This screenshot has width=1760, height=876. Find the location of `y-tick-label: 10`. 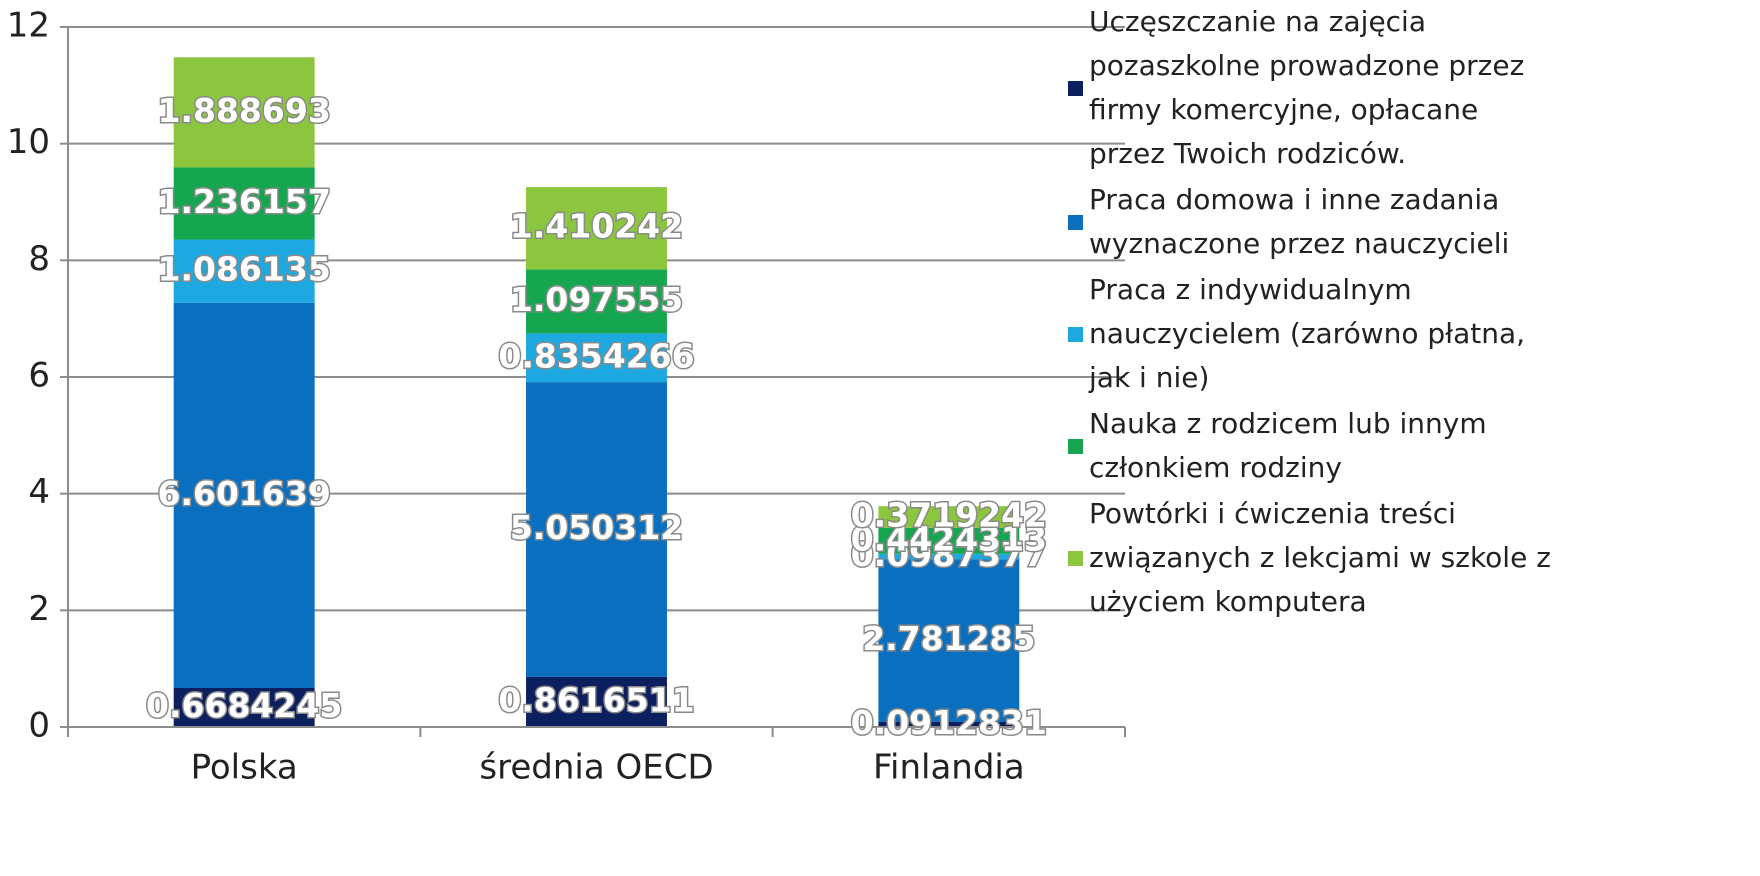

y-tick-label: 10 is located at coordinates (28, 142).